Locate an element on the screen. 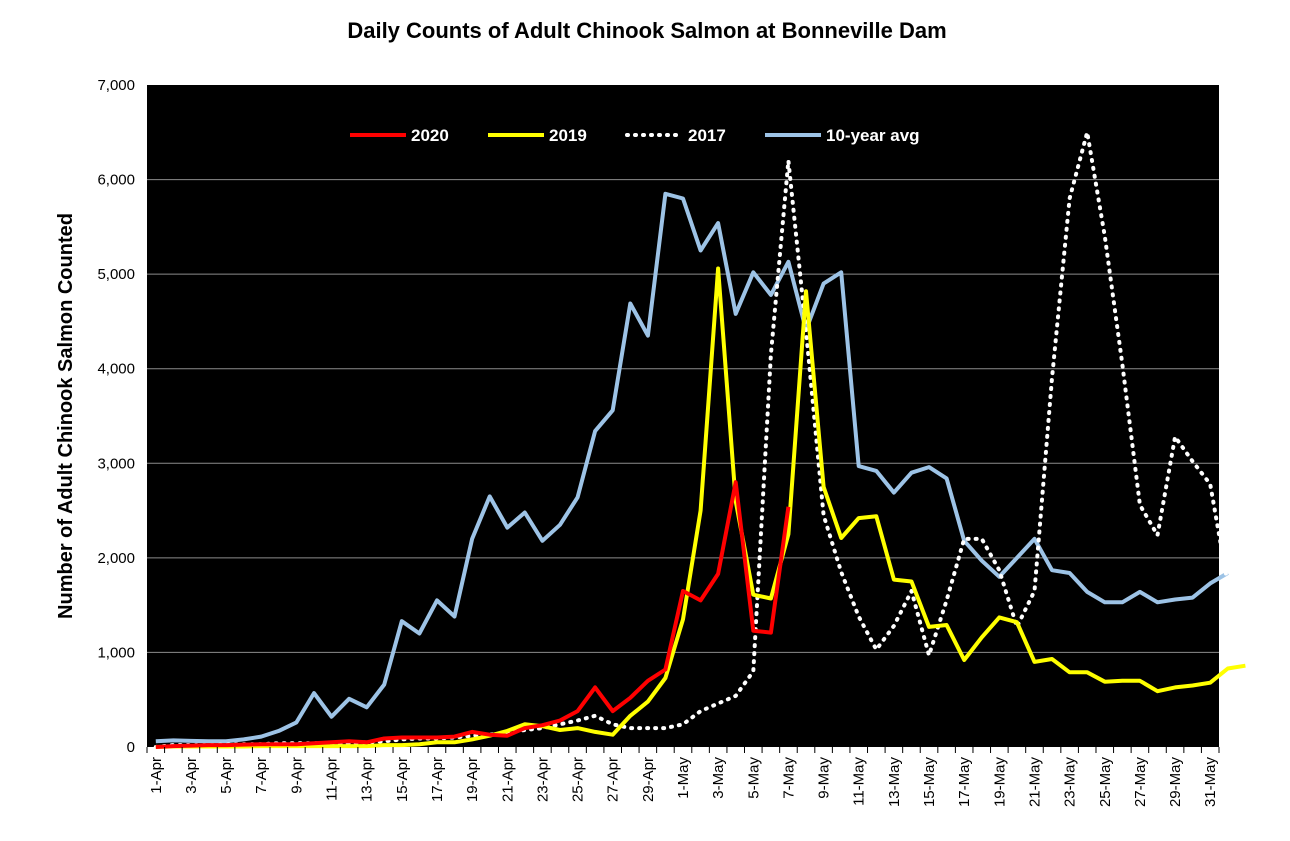  x-tick-label-10: 21-Apr is located at coordinates (507, 779).